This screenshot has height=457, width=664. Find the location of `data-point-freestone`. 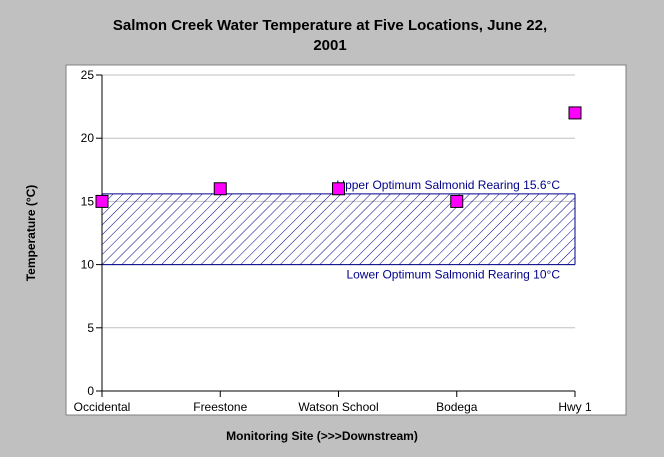

data-point-freestone is located at coordinates (220, 189).